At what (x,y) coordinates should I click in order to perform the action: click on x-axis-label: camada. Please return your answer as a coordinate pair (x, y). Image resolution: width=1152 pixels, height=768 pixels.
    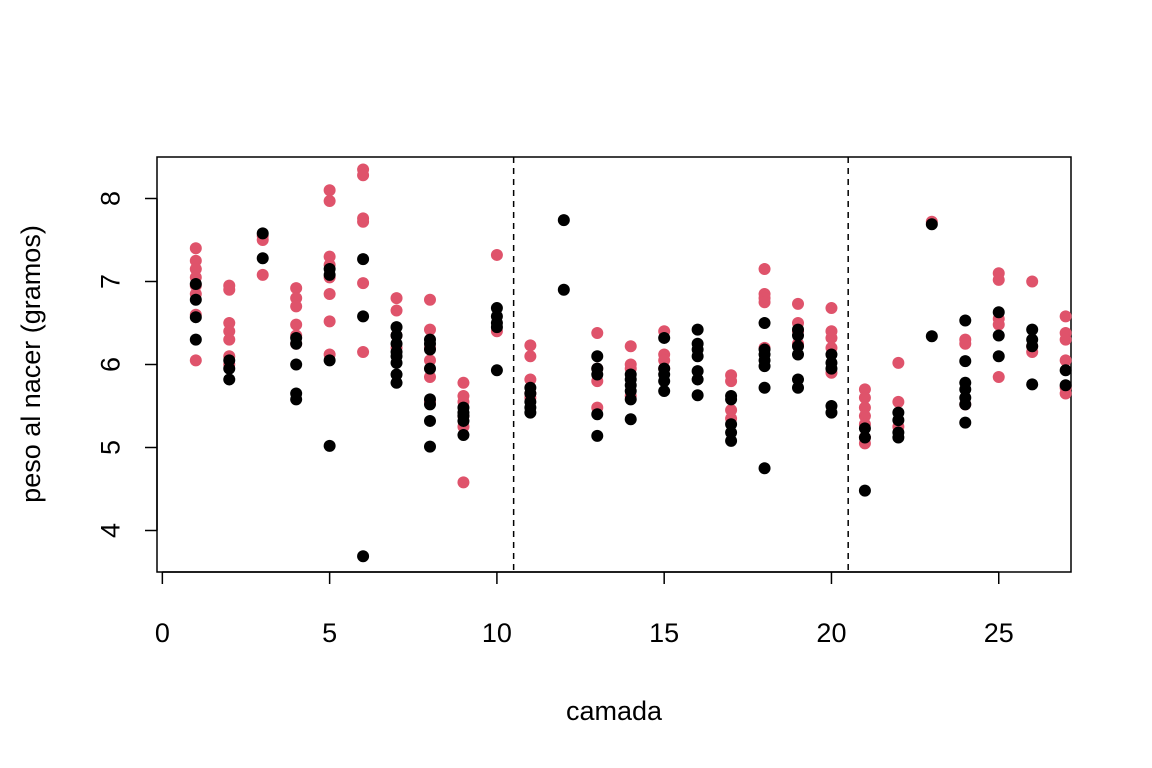
    Looking at the image, I should click on (614, 711).